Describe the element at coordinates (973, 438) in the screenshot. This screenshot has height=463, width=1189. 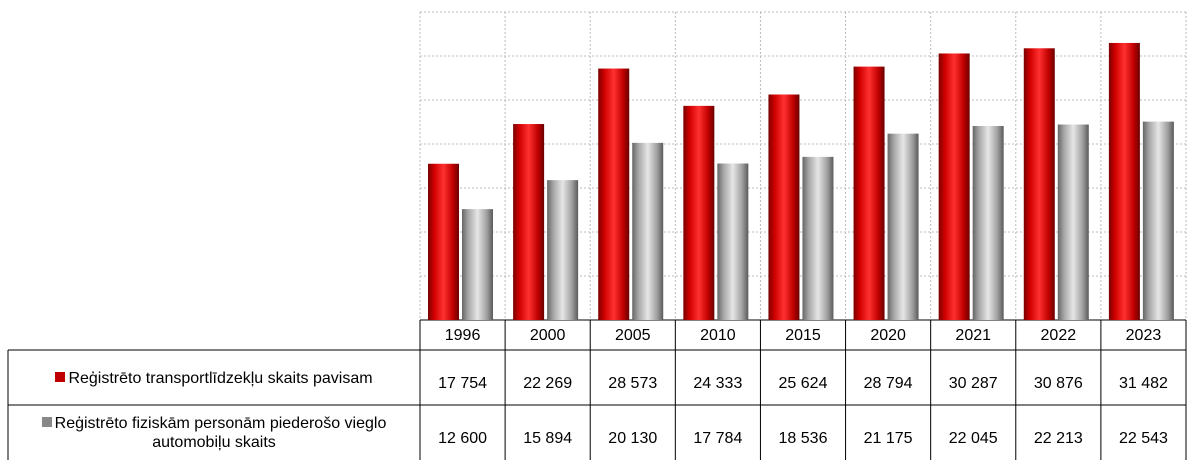
I see `table-value: 22 045` at that location.